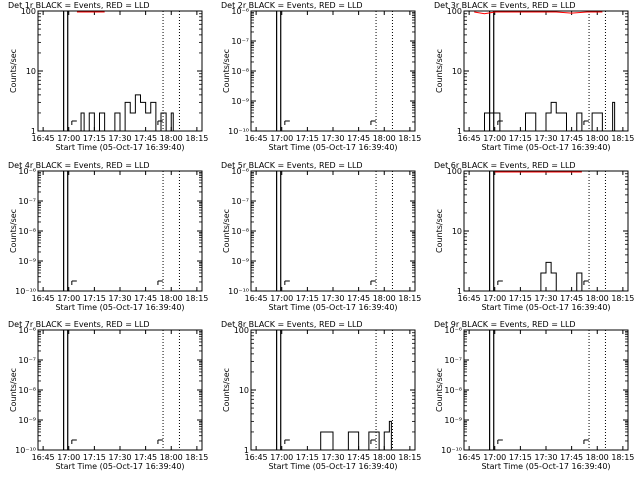  Describe the element at coordinates (505, 324) in the screenshot. I see `panel-title: Det 9r BLACK = Events, RED = LLD` at that location.